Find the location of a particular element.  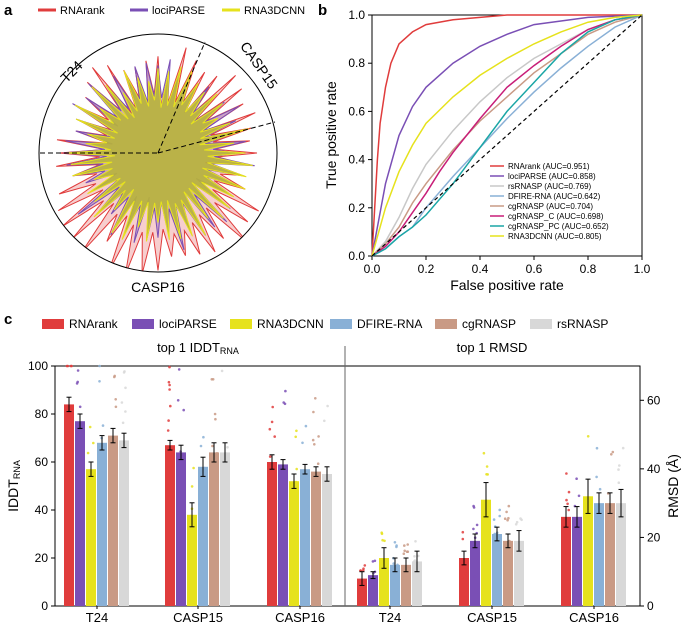

roc-x-tick-label: 1.0 is located at coordinates (642, 269).